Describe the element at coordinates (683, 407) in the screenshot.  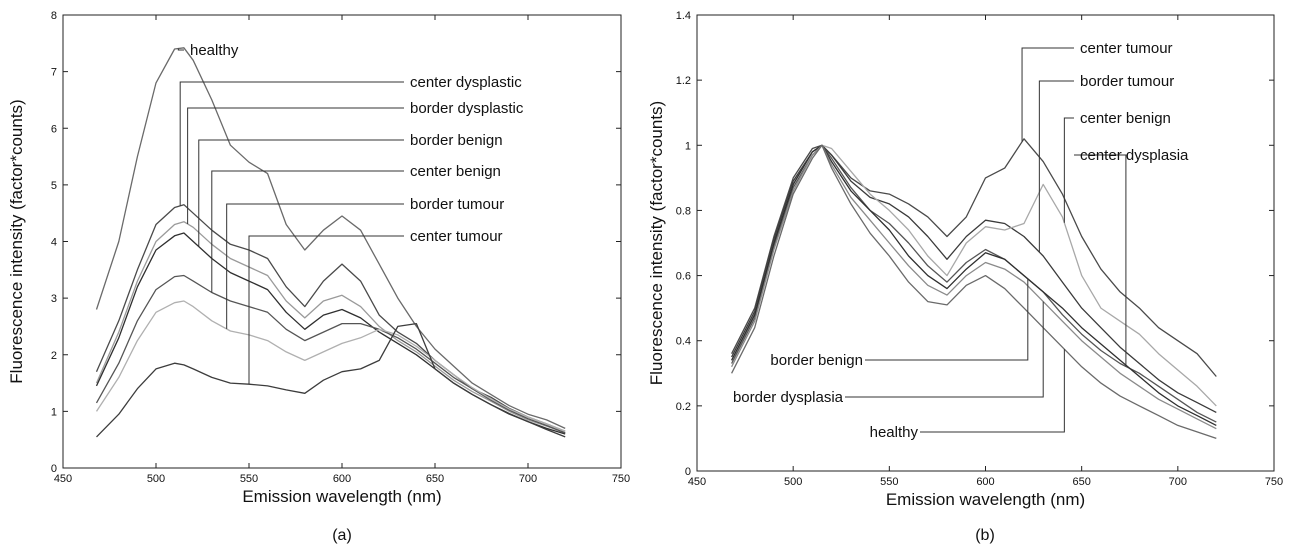
I see `y-tick-label: 0.2` at that location.